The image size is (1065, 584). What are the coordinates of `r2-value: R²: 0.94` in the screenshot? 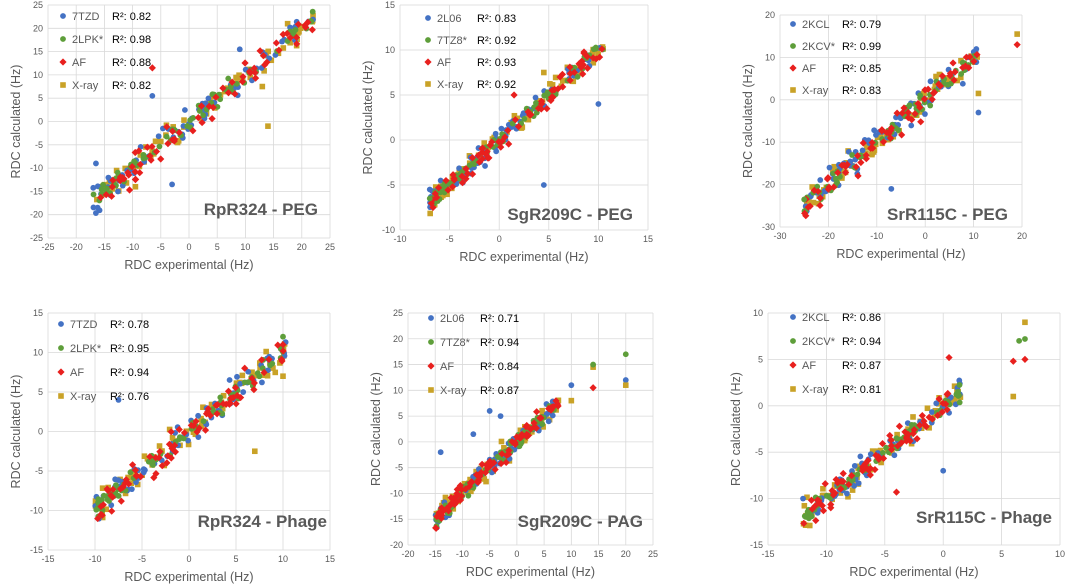 It's located at (129, 373).